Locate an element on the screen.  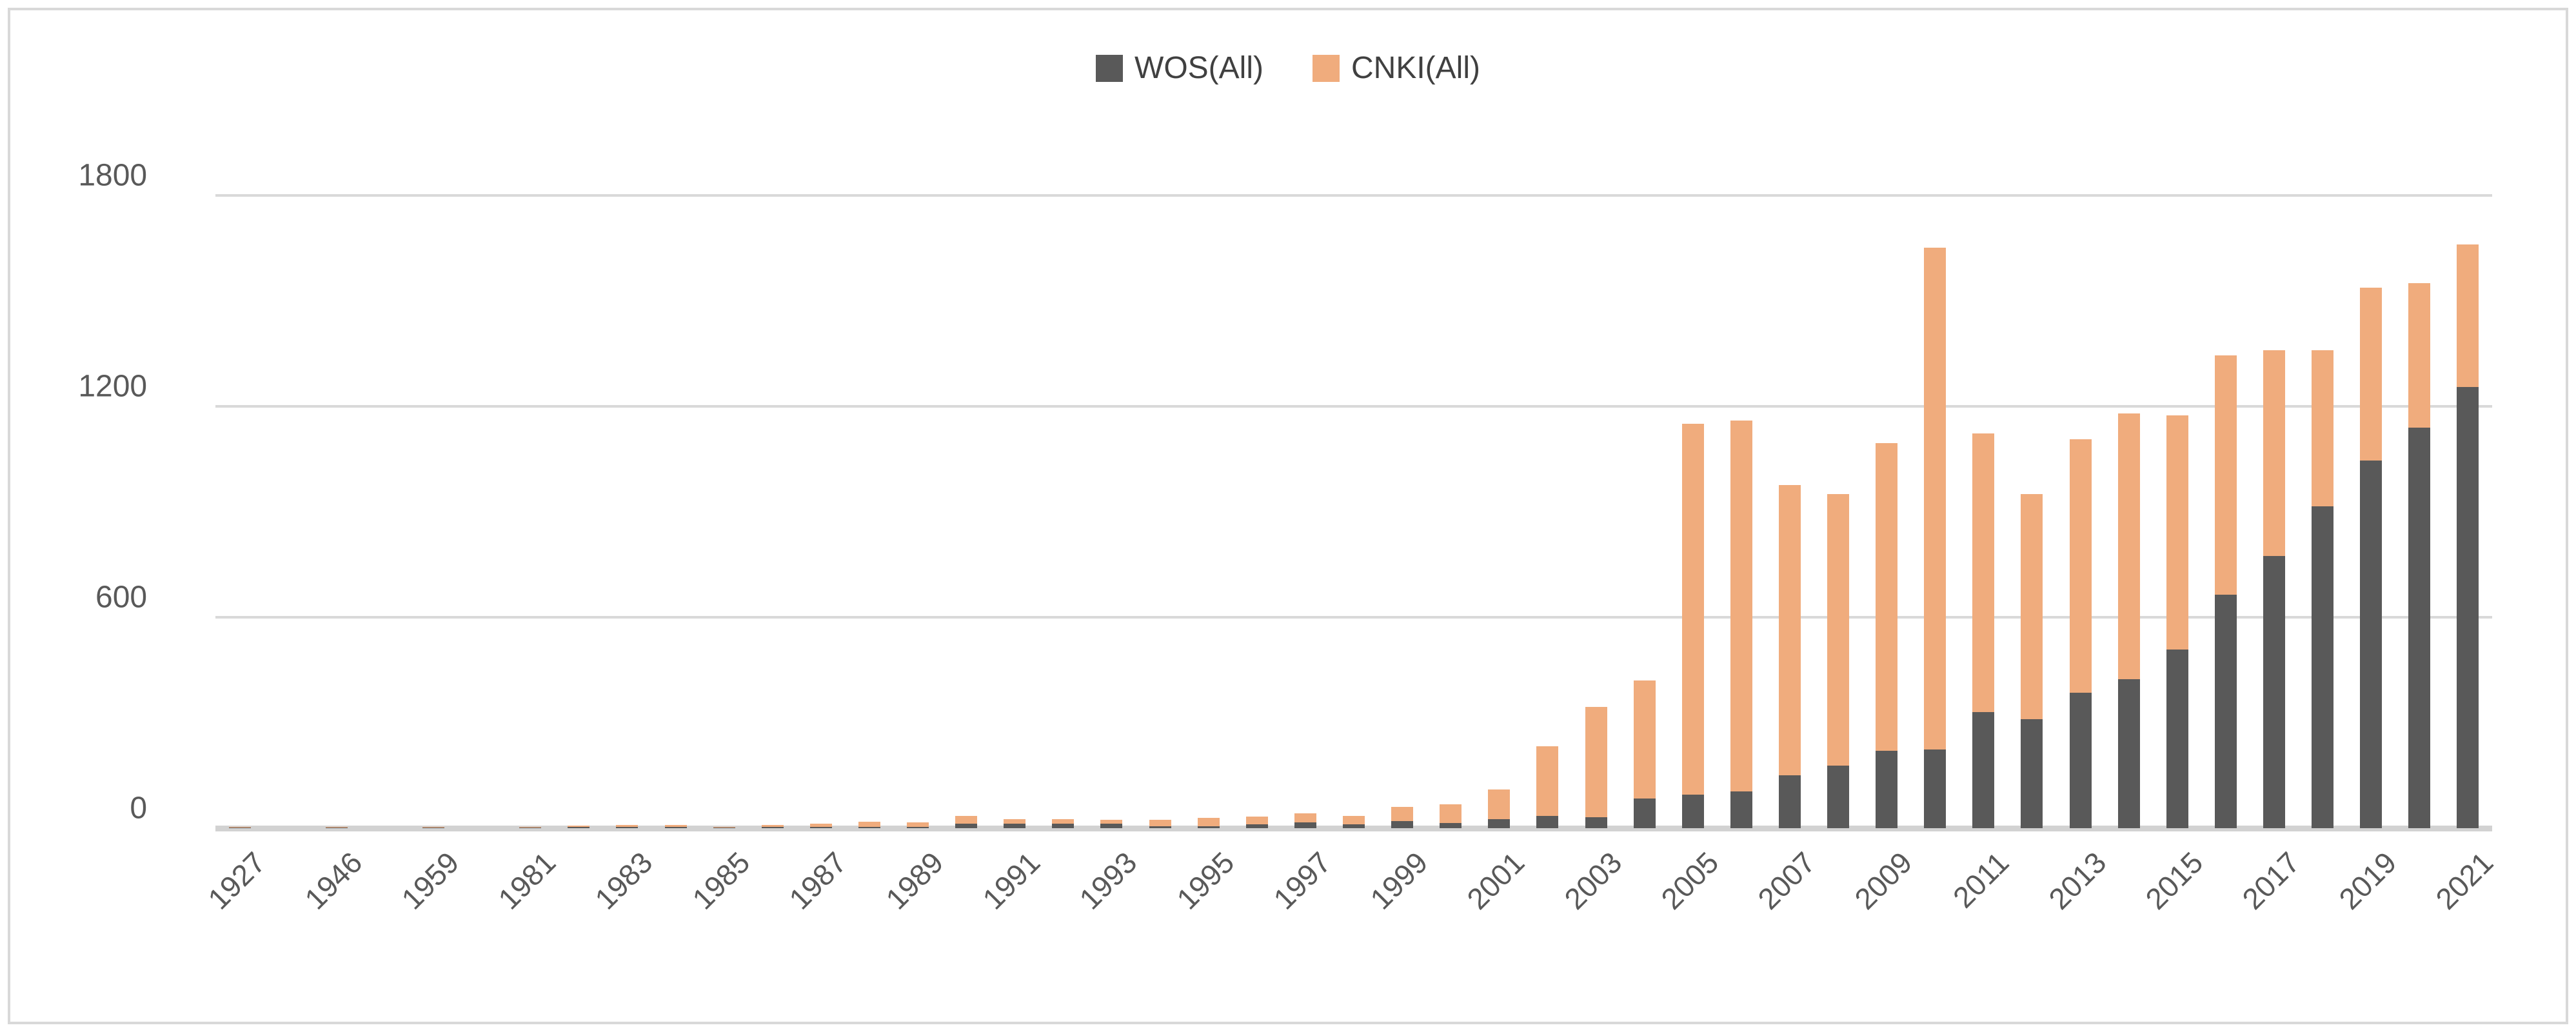
bar-2000 is located at coordinates (1451, 511).